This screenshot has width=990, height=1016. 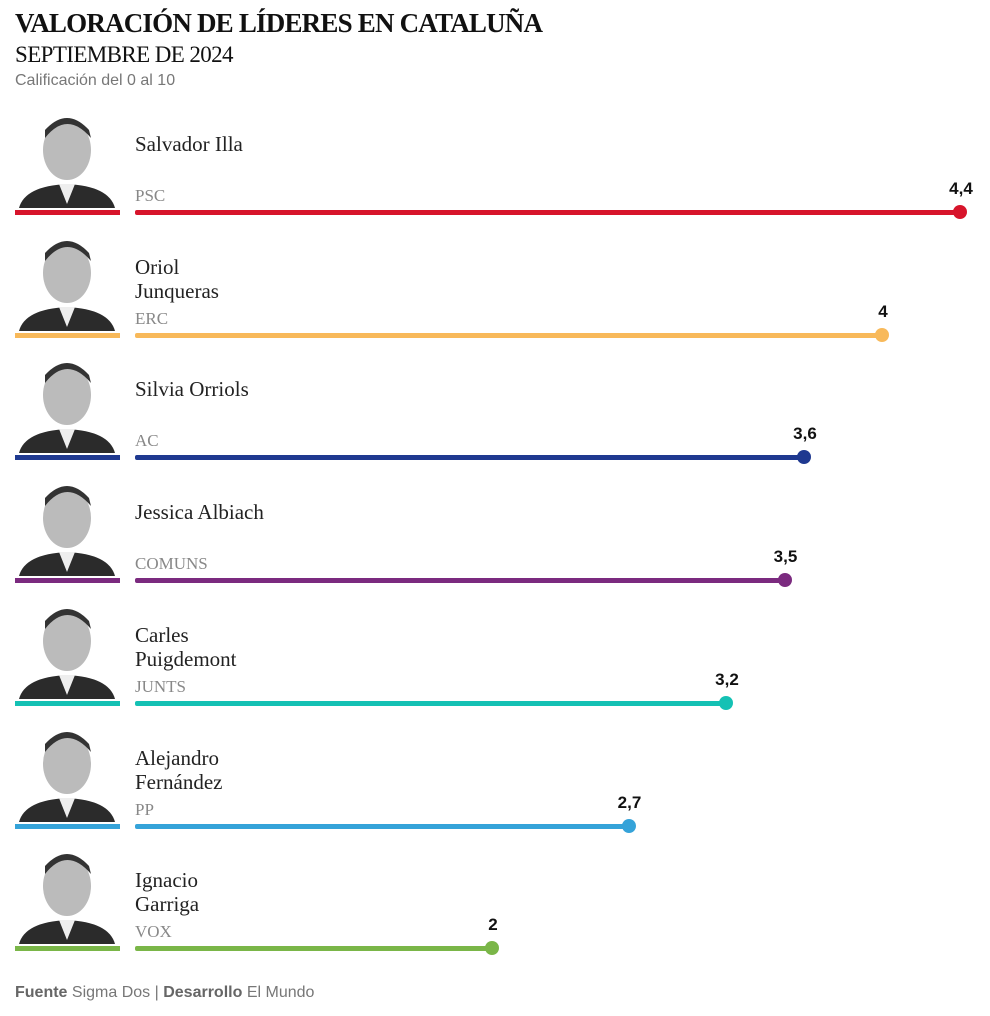 I want to click on dev: El Mundo, so click(x=280, y=992).